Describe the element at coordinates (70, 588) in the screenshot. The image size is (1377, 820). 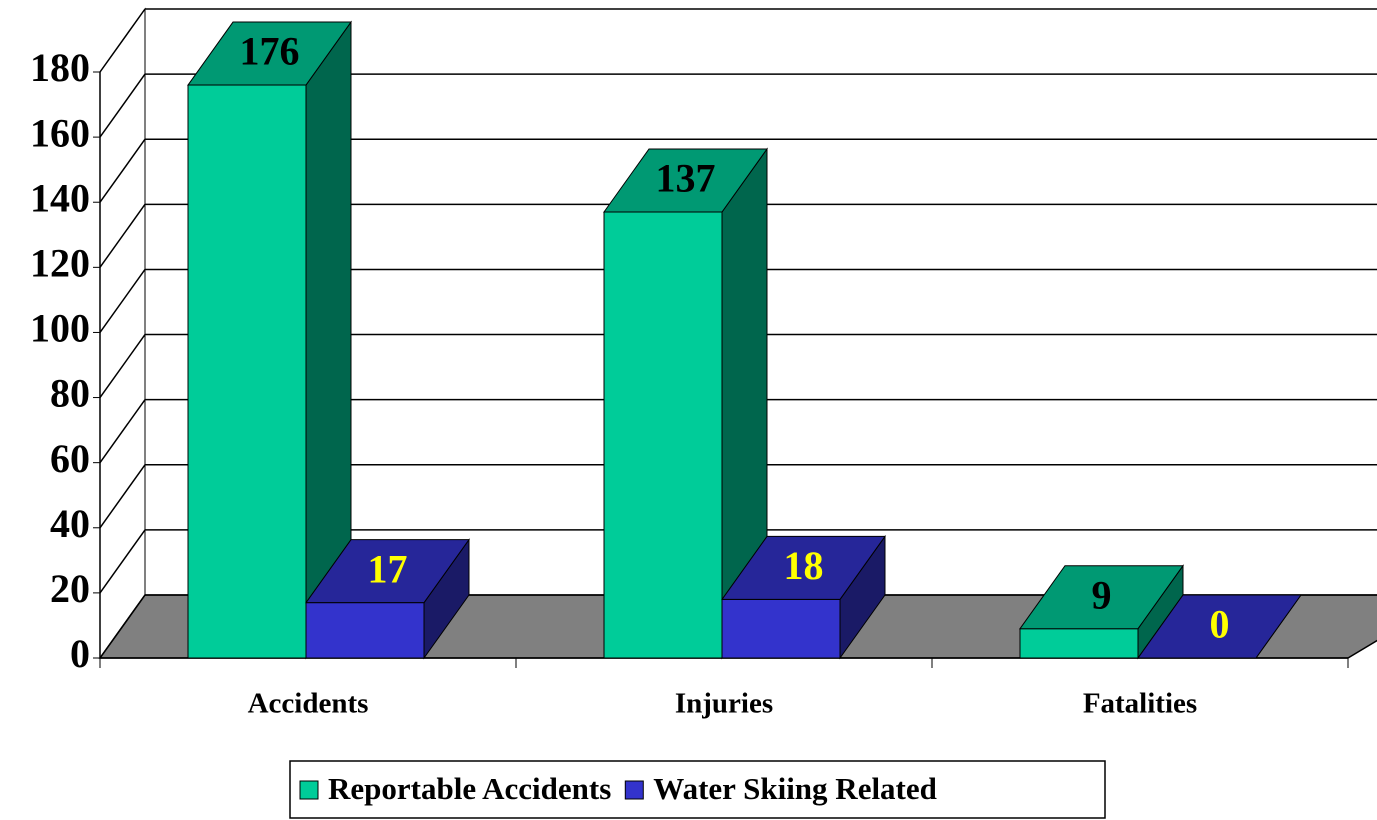
I see `y-tick-label: 20` at that location.